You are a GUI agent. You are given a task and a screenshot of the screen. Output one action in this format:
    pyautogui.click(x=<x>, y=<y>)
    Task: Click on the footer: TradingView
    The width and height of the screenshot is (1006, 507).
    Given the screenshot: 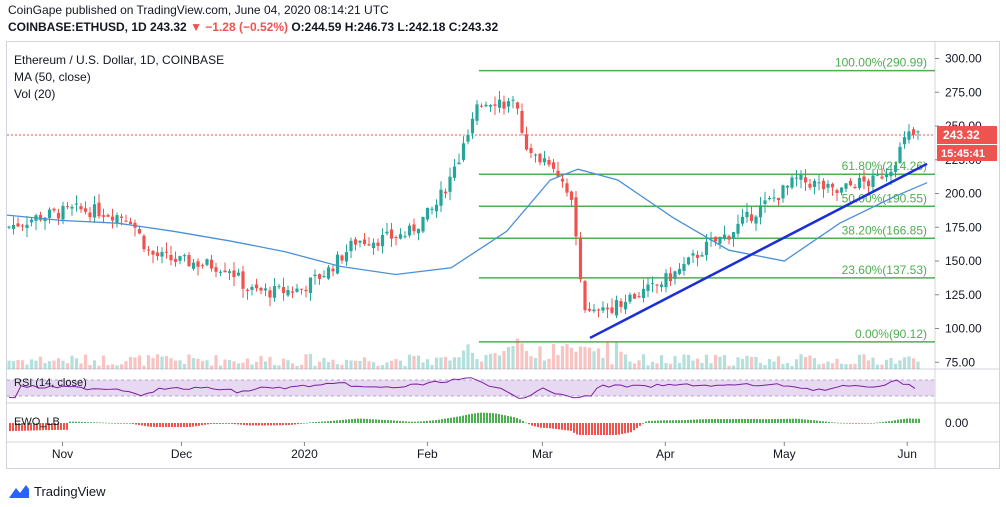 What is the action you would take?
    pyautogui.click(x=57, y=491)
    